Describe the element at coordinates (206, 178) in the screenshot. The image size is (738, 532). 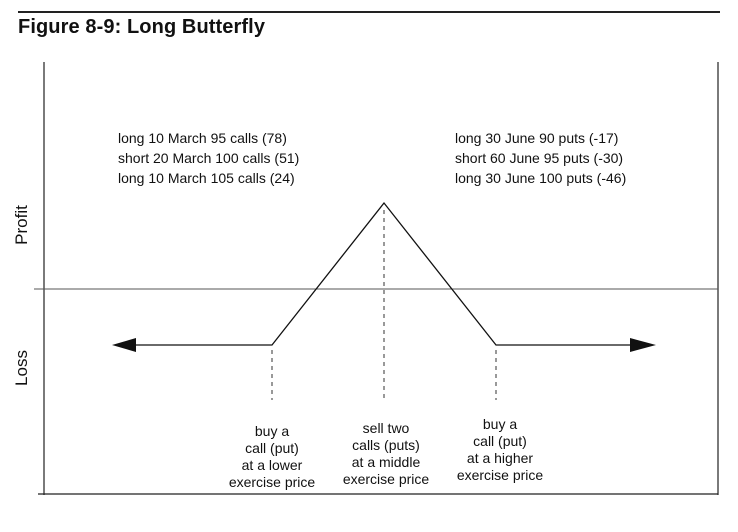
I see `call-position-line: long 10 March 105 calls (24)` at that location.